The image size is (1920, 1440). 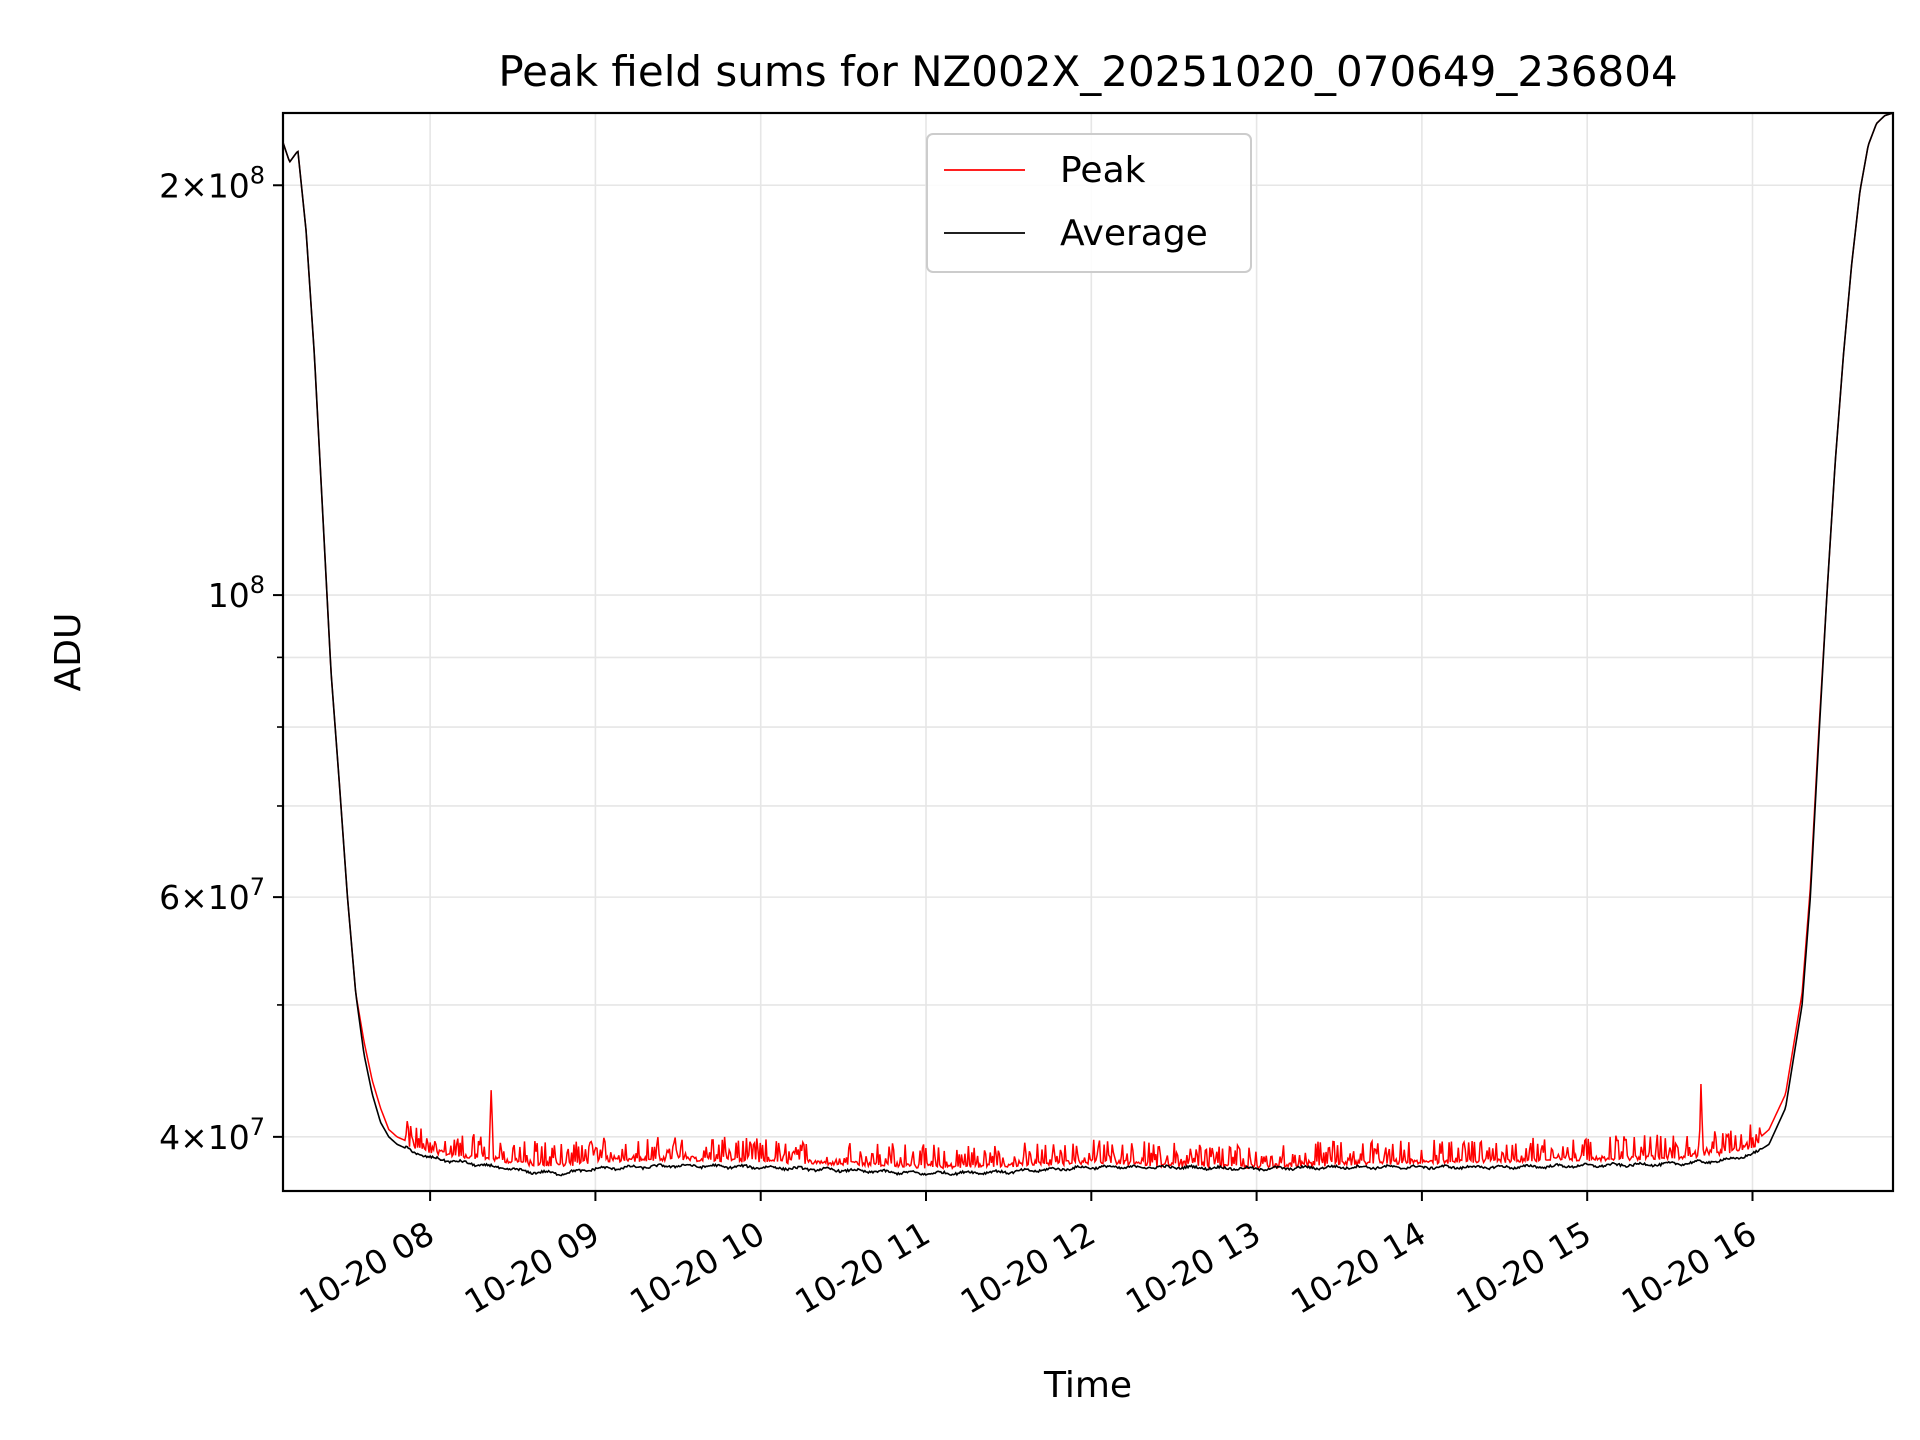 What do you see at coordinates (1134, 233) in the screenshot?
I see `legend-average-label: Average` at bounding box center [1134, 233].